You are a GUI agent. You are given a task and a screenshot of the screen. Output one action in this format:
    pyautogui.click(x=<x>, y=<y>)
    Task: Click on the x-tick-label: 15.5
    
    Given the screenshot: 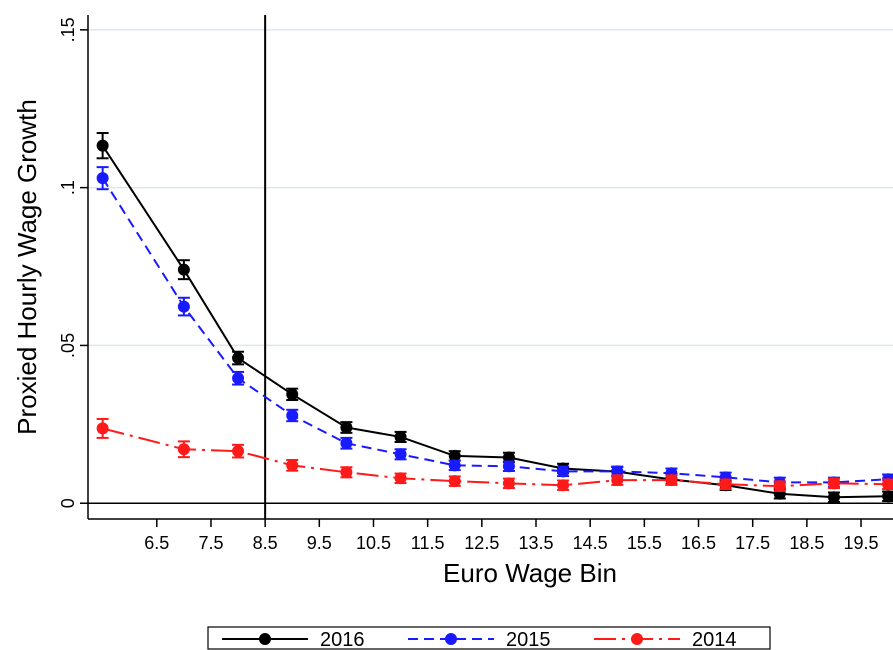 What is the action you would take?
    pyautogui.click(x=644, y=543)
    